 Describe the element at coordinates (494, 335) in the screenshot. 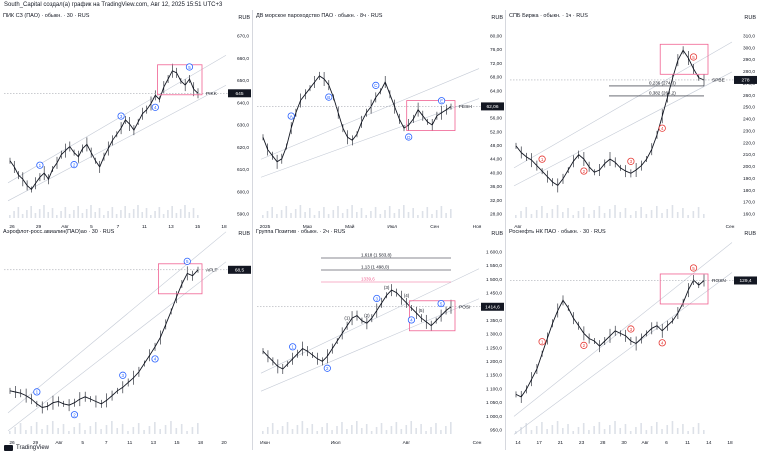

I see `y-tick-label: 1 300,0` at that location.